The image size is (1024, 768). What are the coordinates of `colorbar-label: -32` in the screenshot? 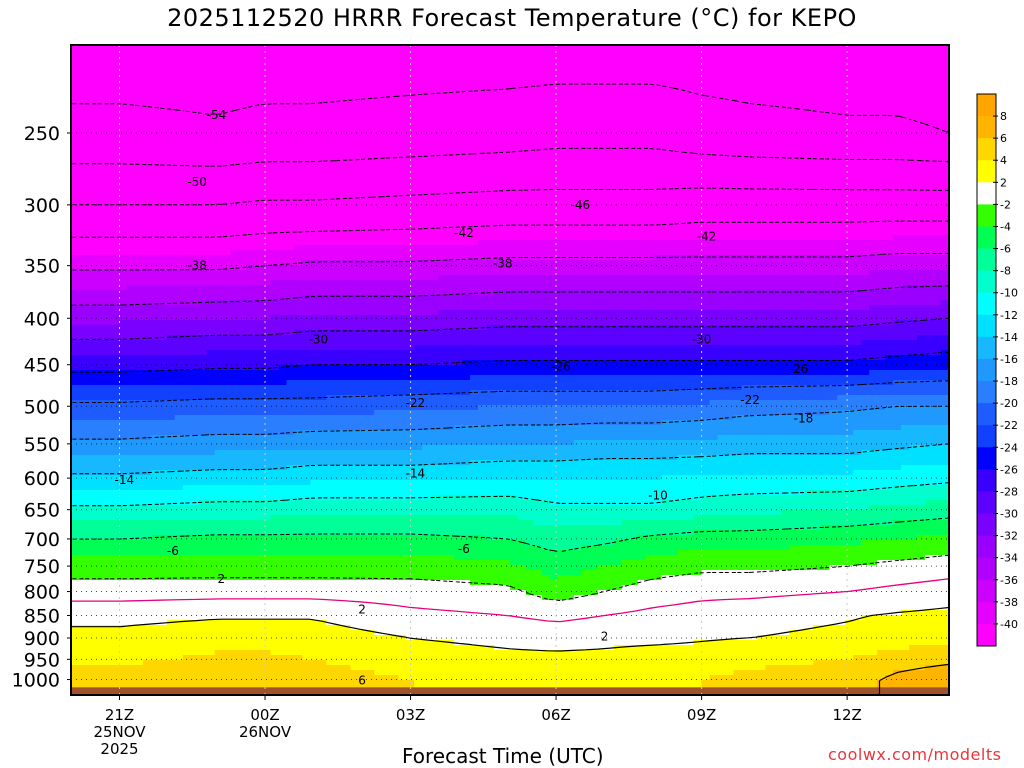 It's located at (1009, 536).